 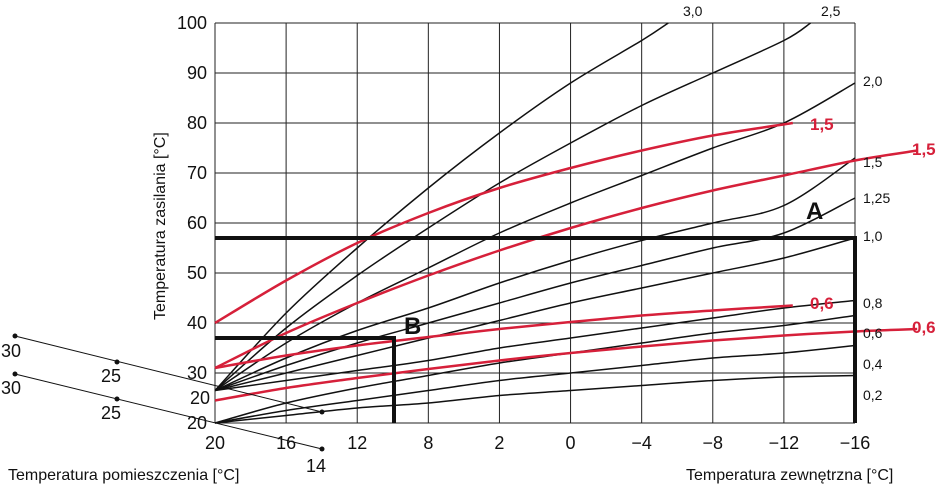 I want to click on y-tick-label: 90, so click(x=197, y=73).